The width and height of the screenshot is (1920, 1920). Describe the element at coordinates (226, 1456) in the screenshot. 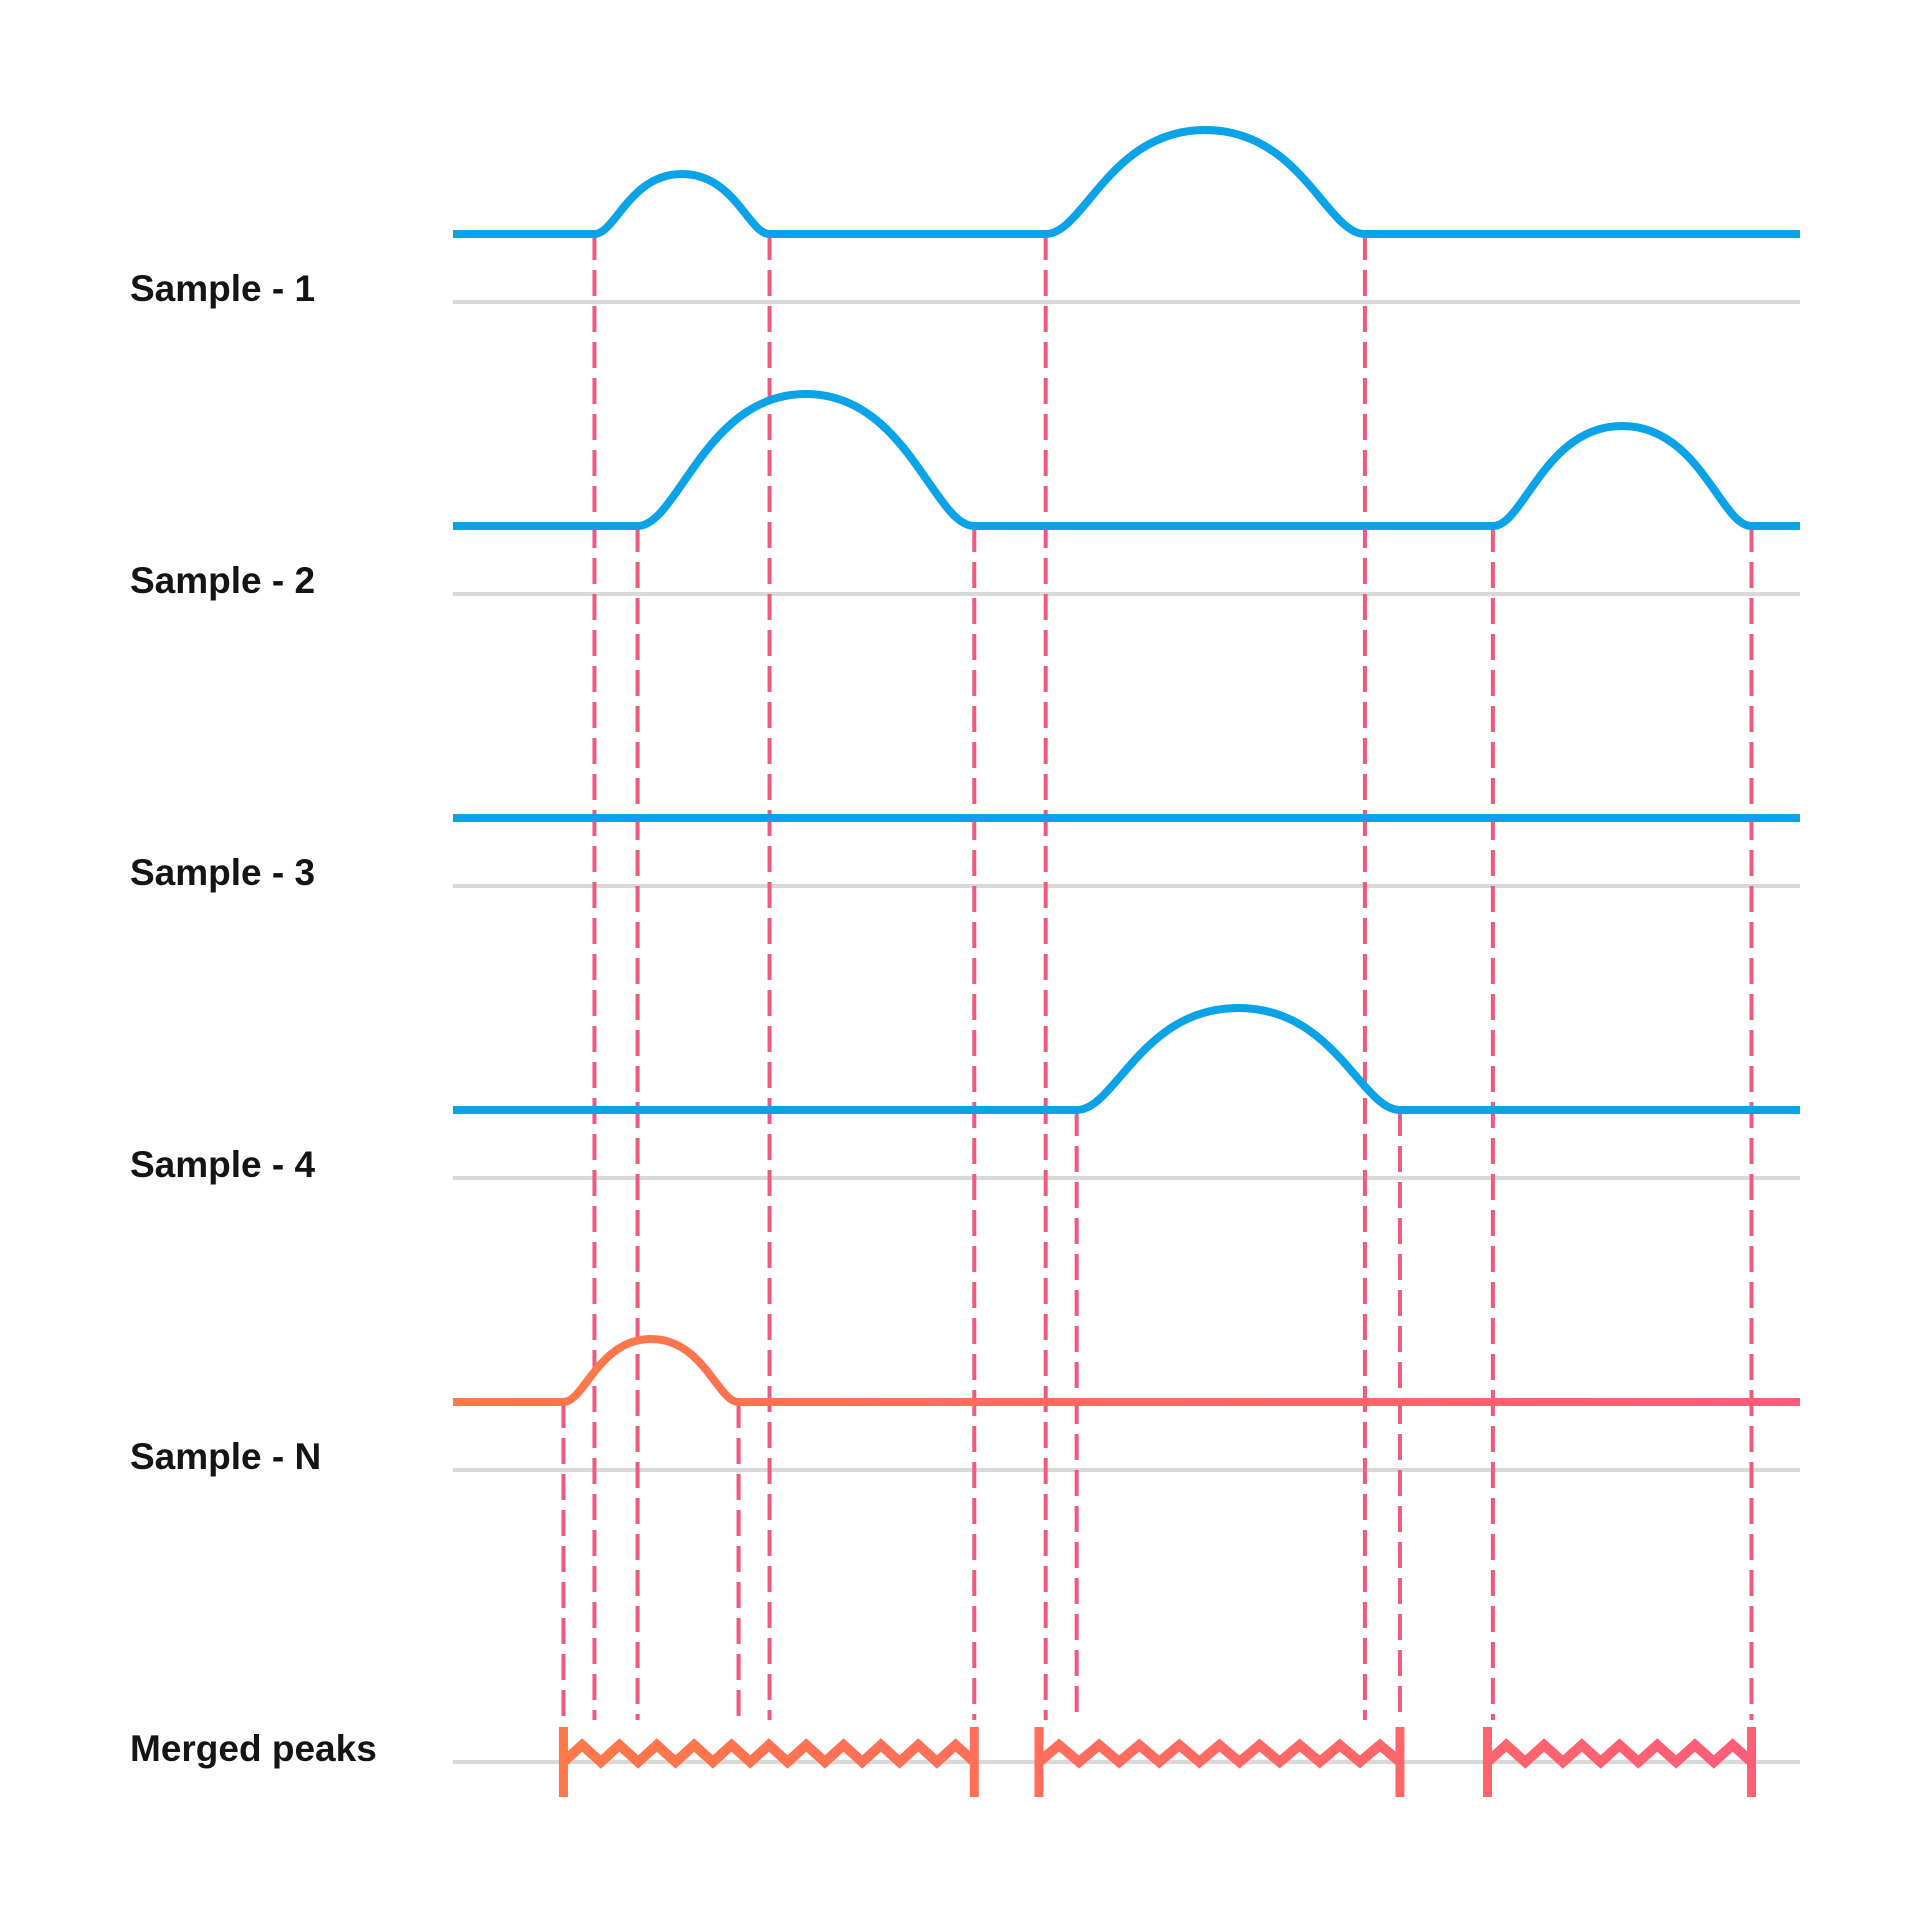

I see `row-label-sample-n: Sample - N` at that location.